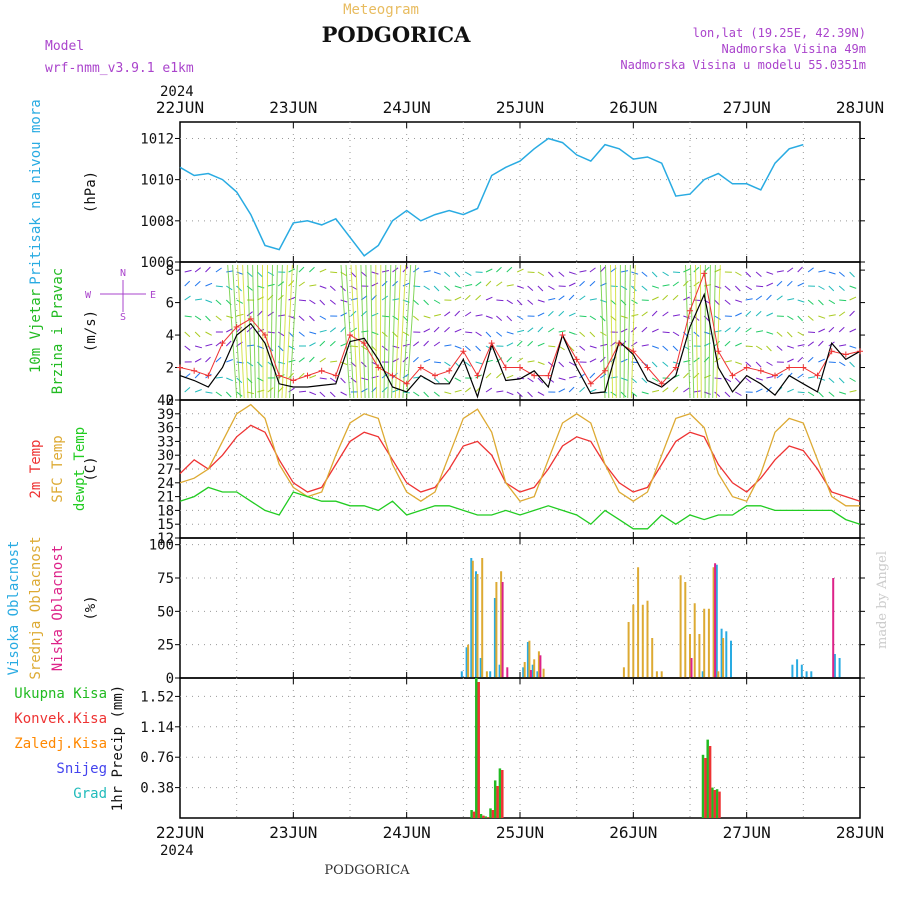 Image resolution: width=900 pixels, height=900 pixels. What do you see at coordinates (293, 107) in the screenshot?
I see `x-tick-top: 23JUN` at bounding box center [293, 107].